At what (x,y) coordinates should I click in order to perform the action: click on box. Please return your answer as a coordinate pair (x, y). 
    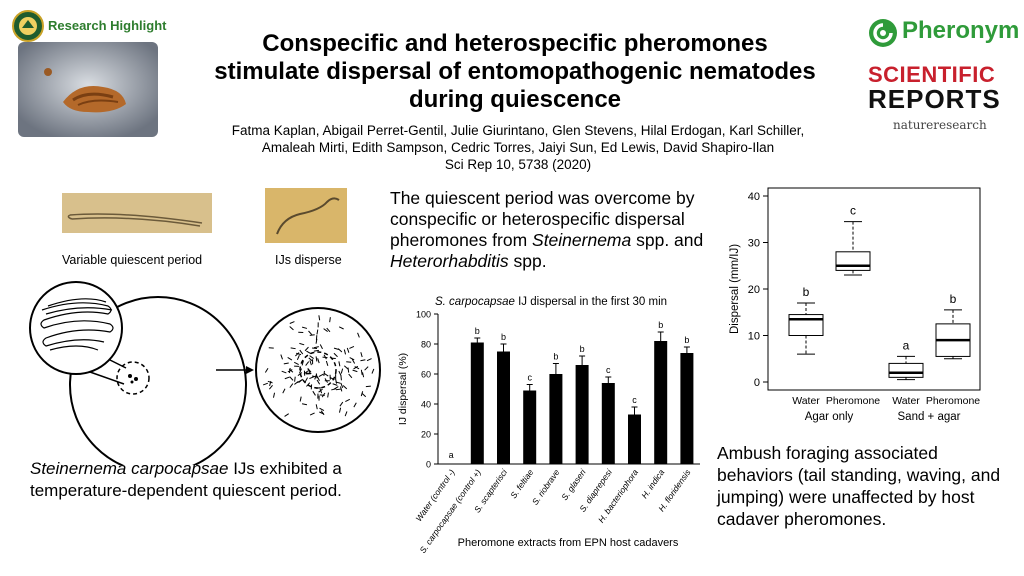
    Looking at the image, I should click on (906, 370).